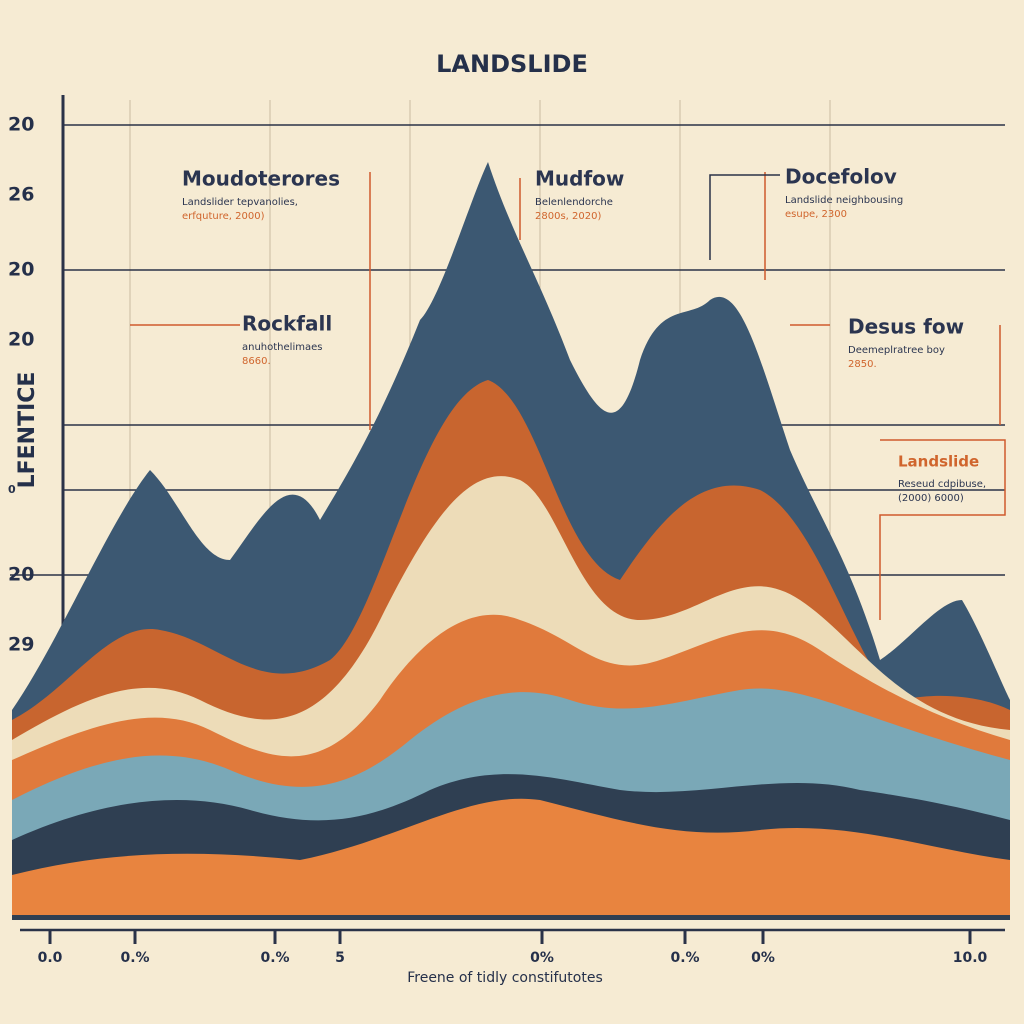 Image resolution: width=1024 pixels, height=1024 pixels. I want to click on annotation: Desus fow Deemeplratree boy 2850., so click(906, 343).